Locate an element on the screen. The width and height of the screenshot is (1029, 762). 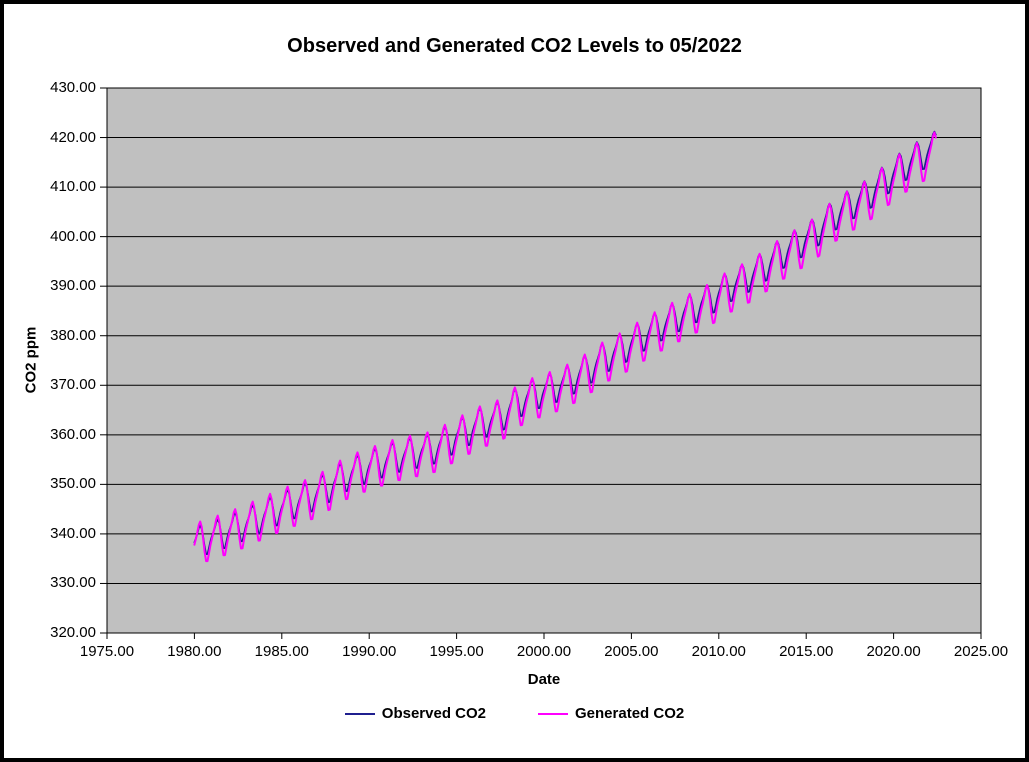
legend-item-observed: Observed CO2 is located at coordinates (415, 713).